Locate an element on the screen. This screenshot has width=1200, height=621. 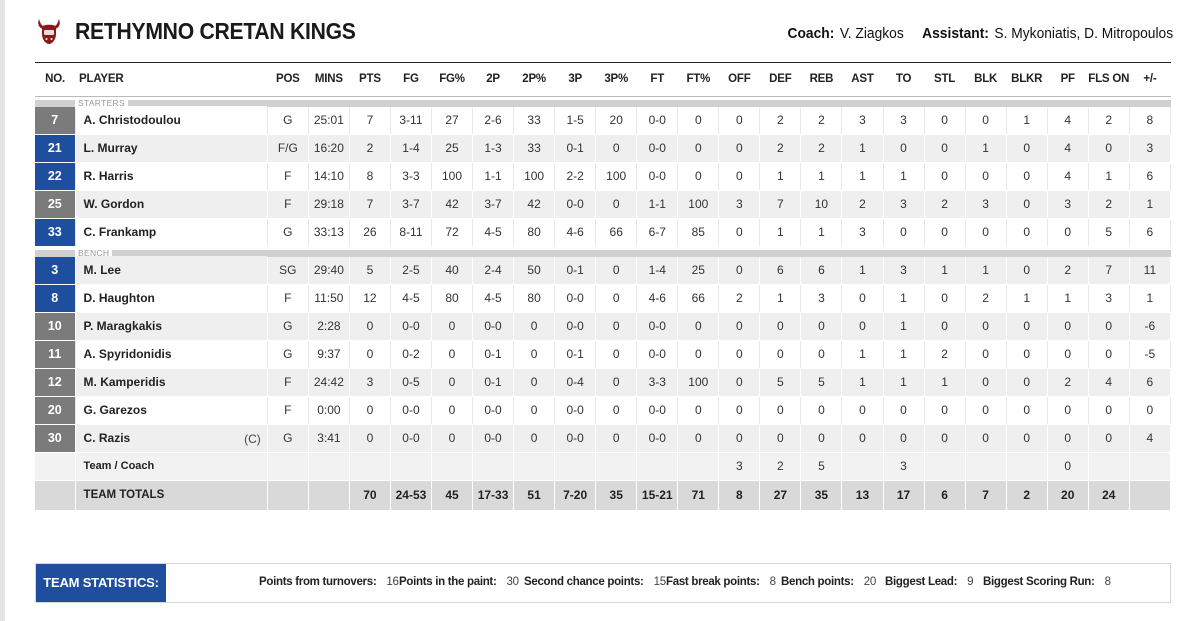
column-header: +/- is located at coordinates (1150, 80).